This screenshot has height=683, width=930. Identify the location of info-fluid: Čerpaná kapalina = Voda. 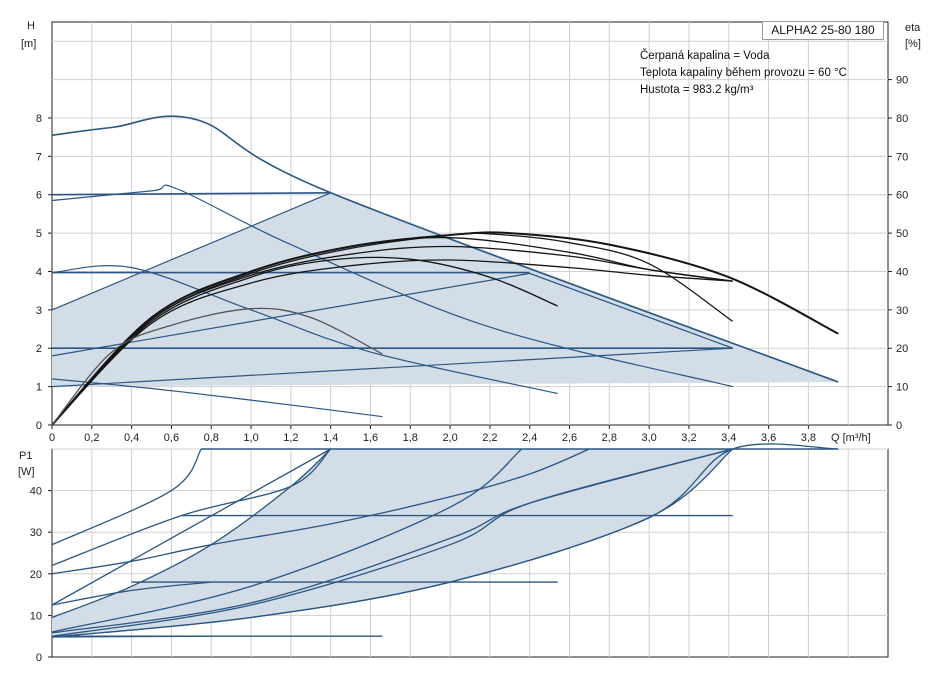
(705, 55).